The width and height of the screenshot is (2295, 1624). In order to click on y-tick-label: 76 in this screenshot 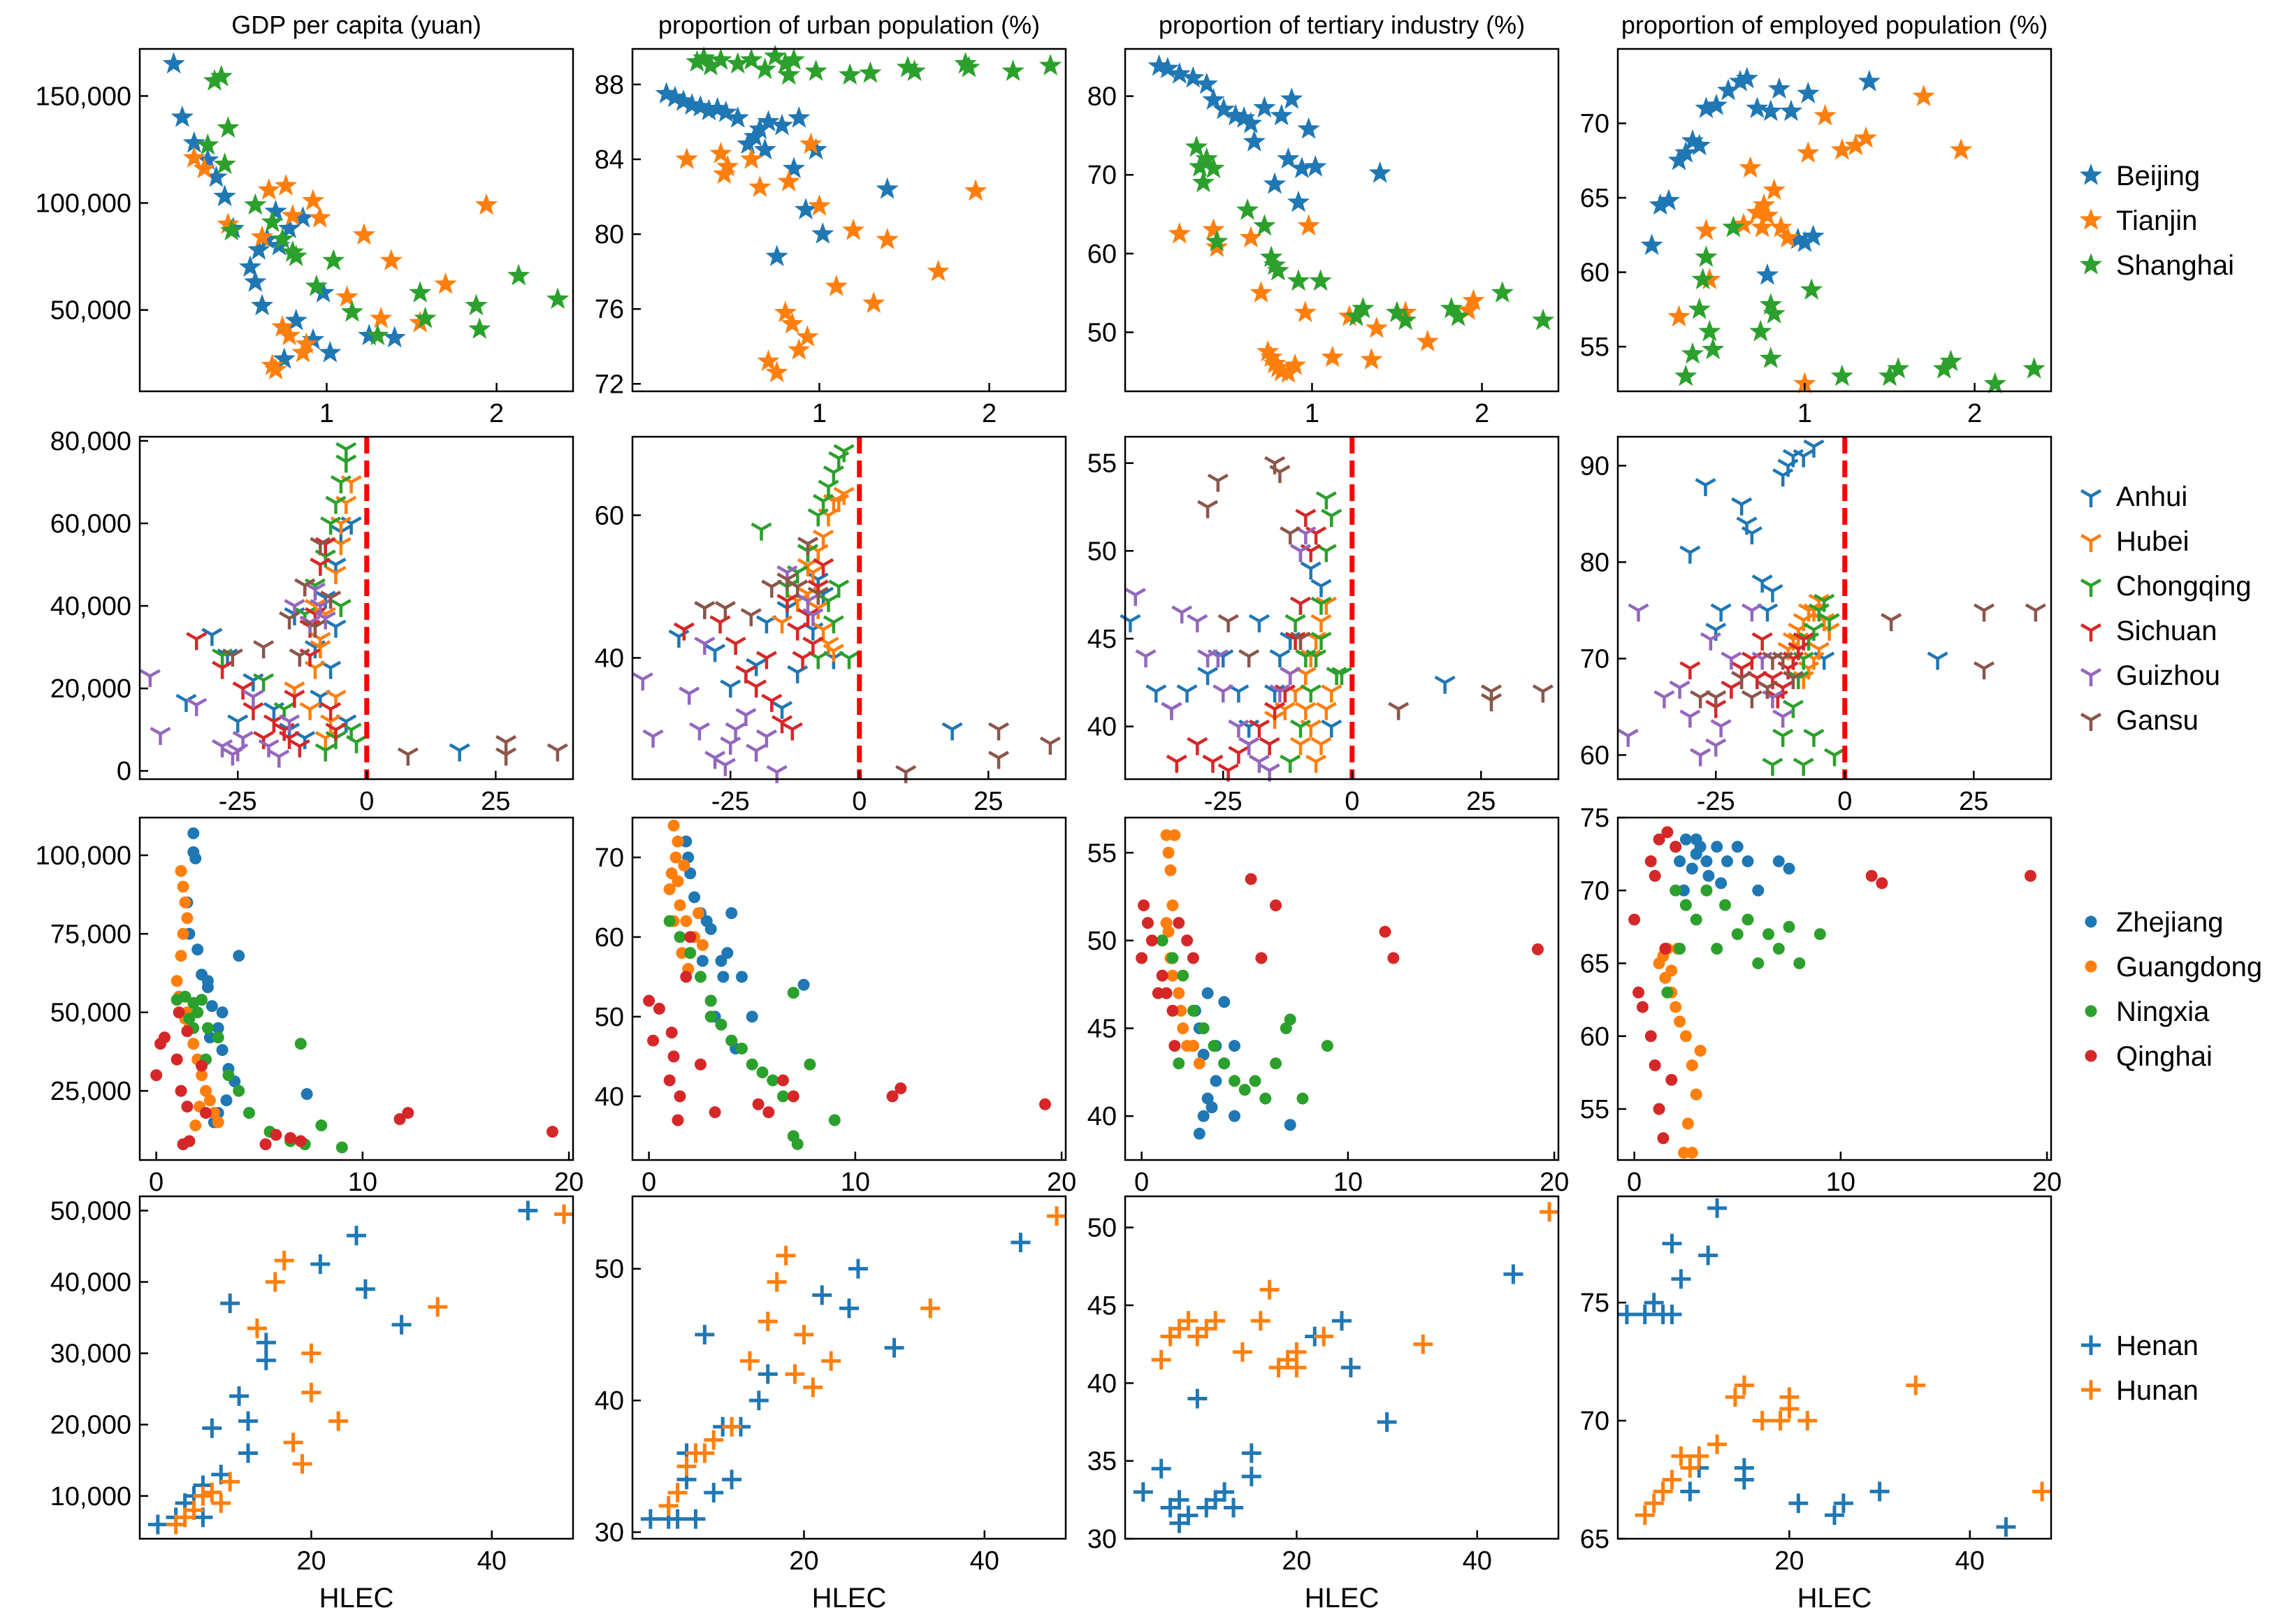, I will do `click(609, 310)`.